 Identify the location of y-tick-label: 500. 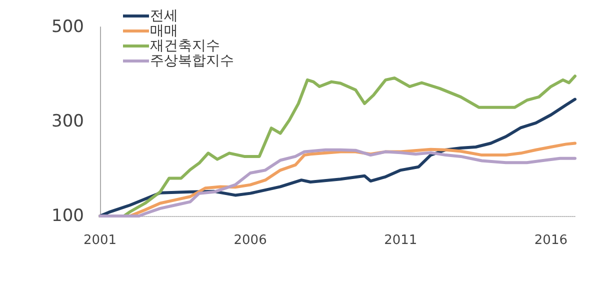
(68, 27).